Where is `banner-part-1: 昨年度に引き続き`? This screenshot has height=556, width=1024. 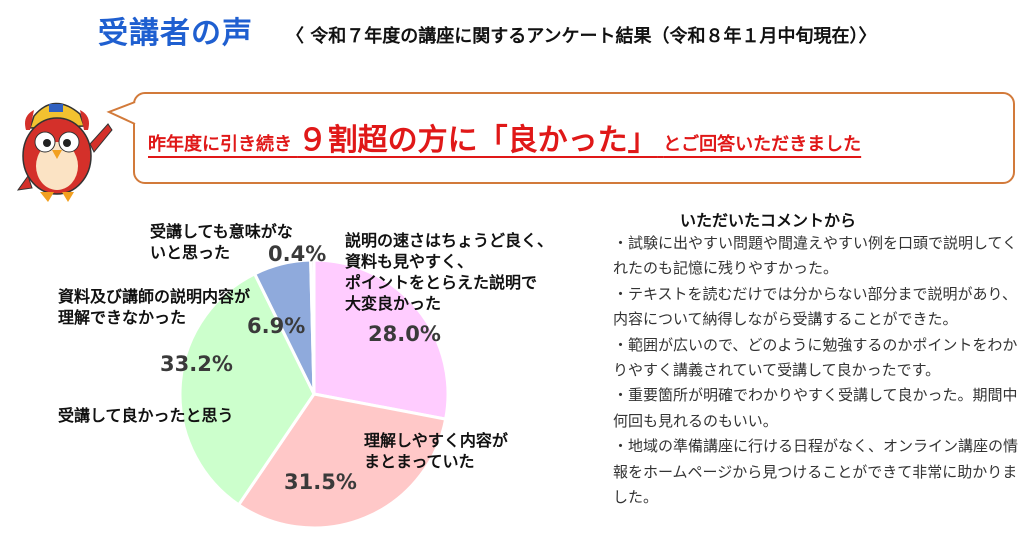
banner-part-1: 昨年度に引き続き is located at coordinates (220, 144).